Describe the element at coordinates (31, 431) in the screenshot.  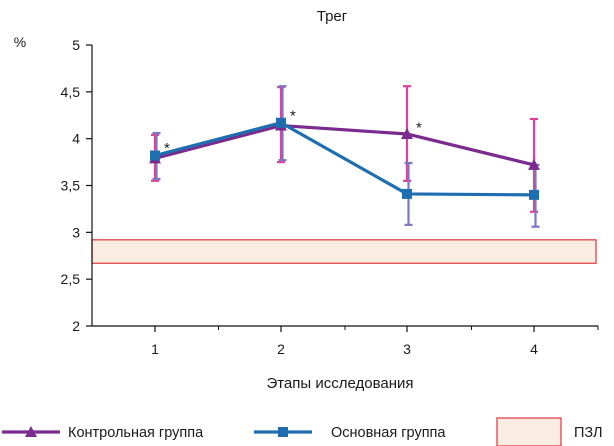
I see `legend-marker-control` at that location.